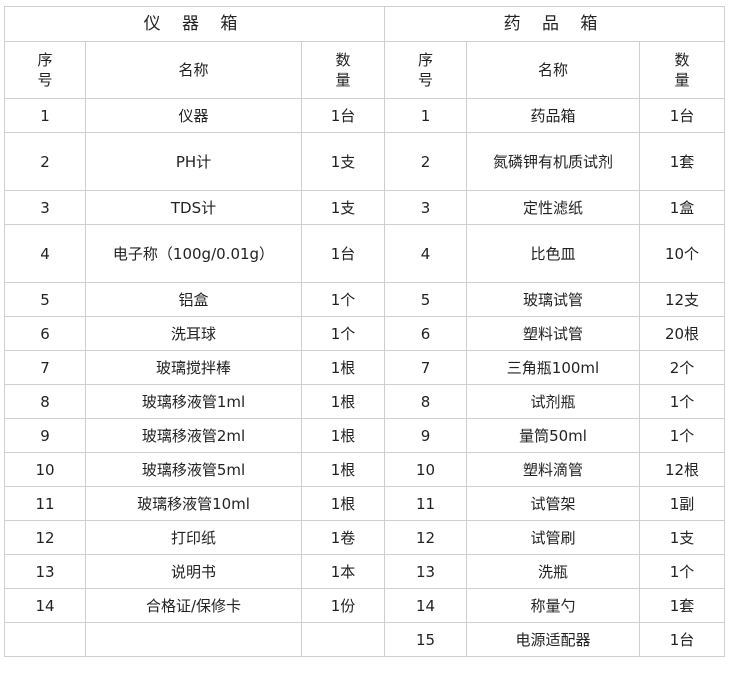 Image resolution: width=729 pixels, height=676 pixels. What do you see at coordinates (425, 253) in the screenshot?
I see `reagent-index-cell: 4` at bounding box center [425, 253].